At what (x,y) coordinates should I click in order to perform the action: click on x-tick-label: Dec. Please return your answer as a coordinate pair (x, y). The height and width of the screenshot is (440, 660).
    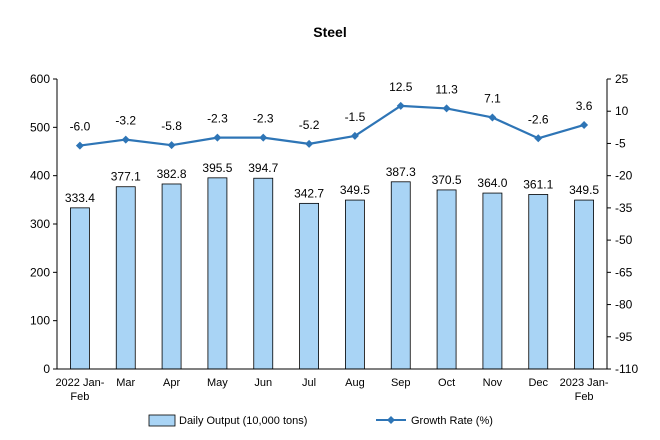
    Looking at the image, I should click on (538, 383).